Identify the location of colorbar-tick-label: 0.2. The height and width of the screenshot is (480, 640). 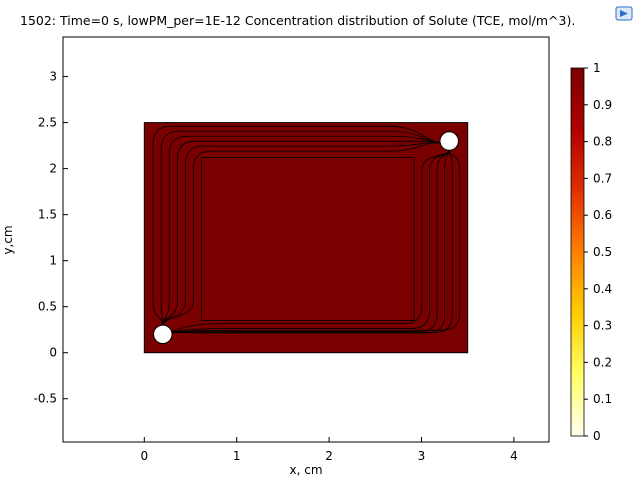
(602, 362).